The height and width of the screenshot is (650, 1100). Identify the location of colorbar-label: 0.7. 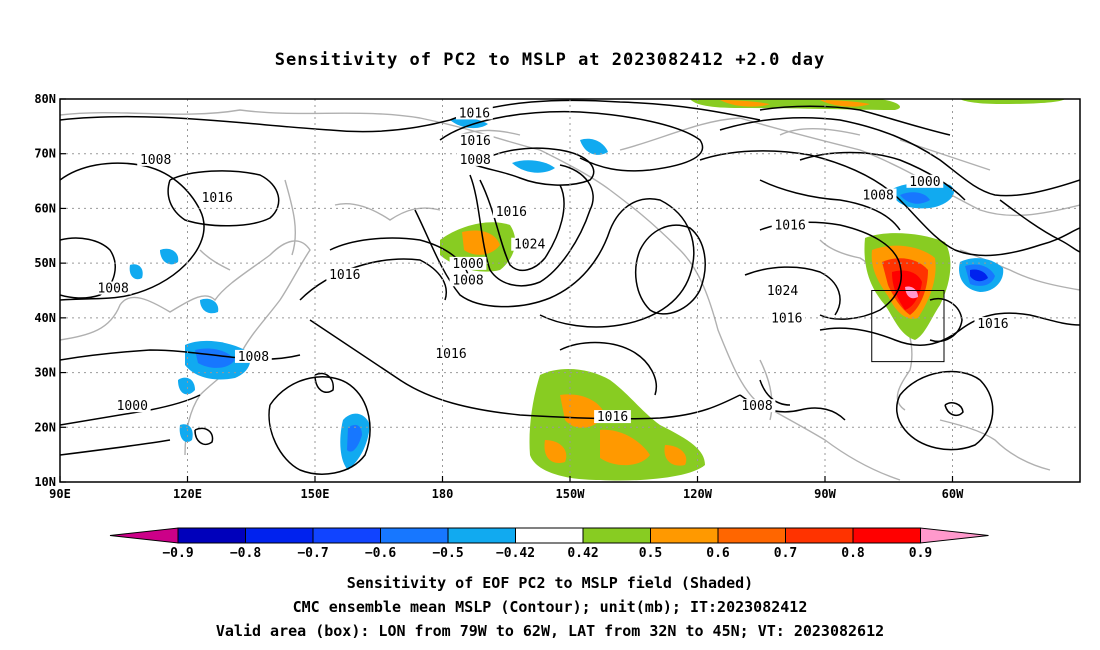
(785, 553).